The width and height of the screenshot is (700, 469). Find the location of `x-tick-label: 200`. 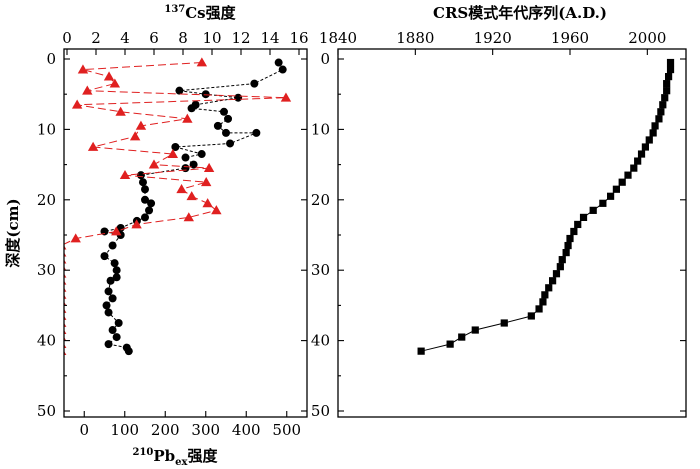

x-tick-label: 200 is located at coordinates (165, 430).